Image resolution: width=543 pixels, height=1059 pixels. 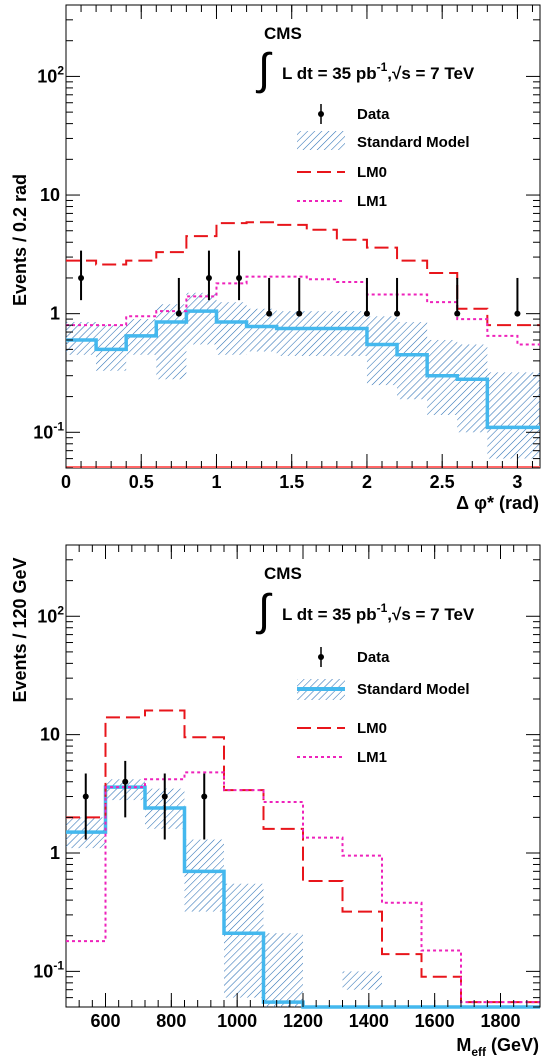 What do you see at coordinates (442, 482) in the screenshot?
I see `x-tick-label: 2.5` at bounding box center [442, 482].